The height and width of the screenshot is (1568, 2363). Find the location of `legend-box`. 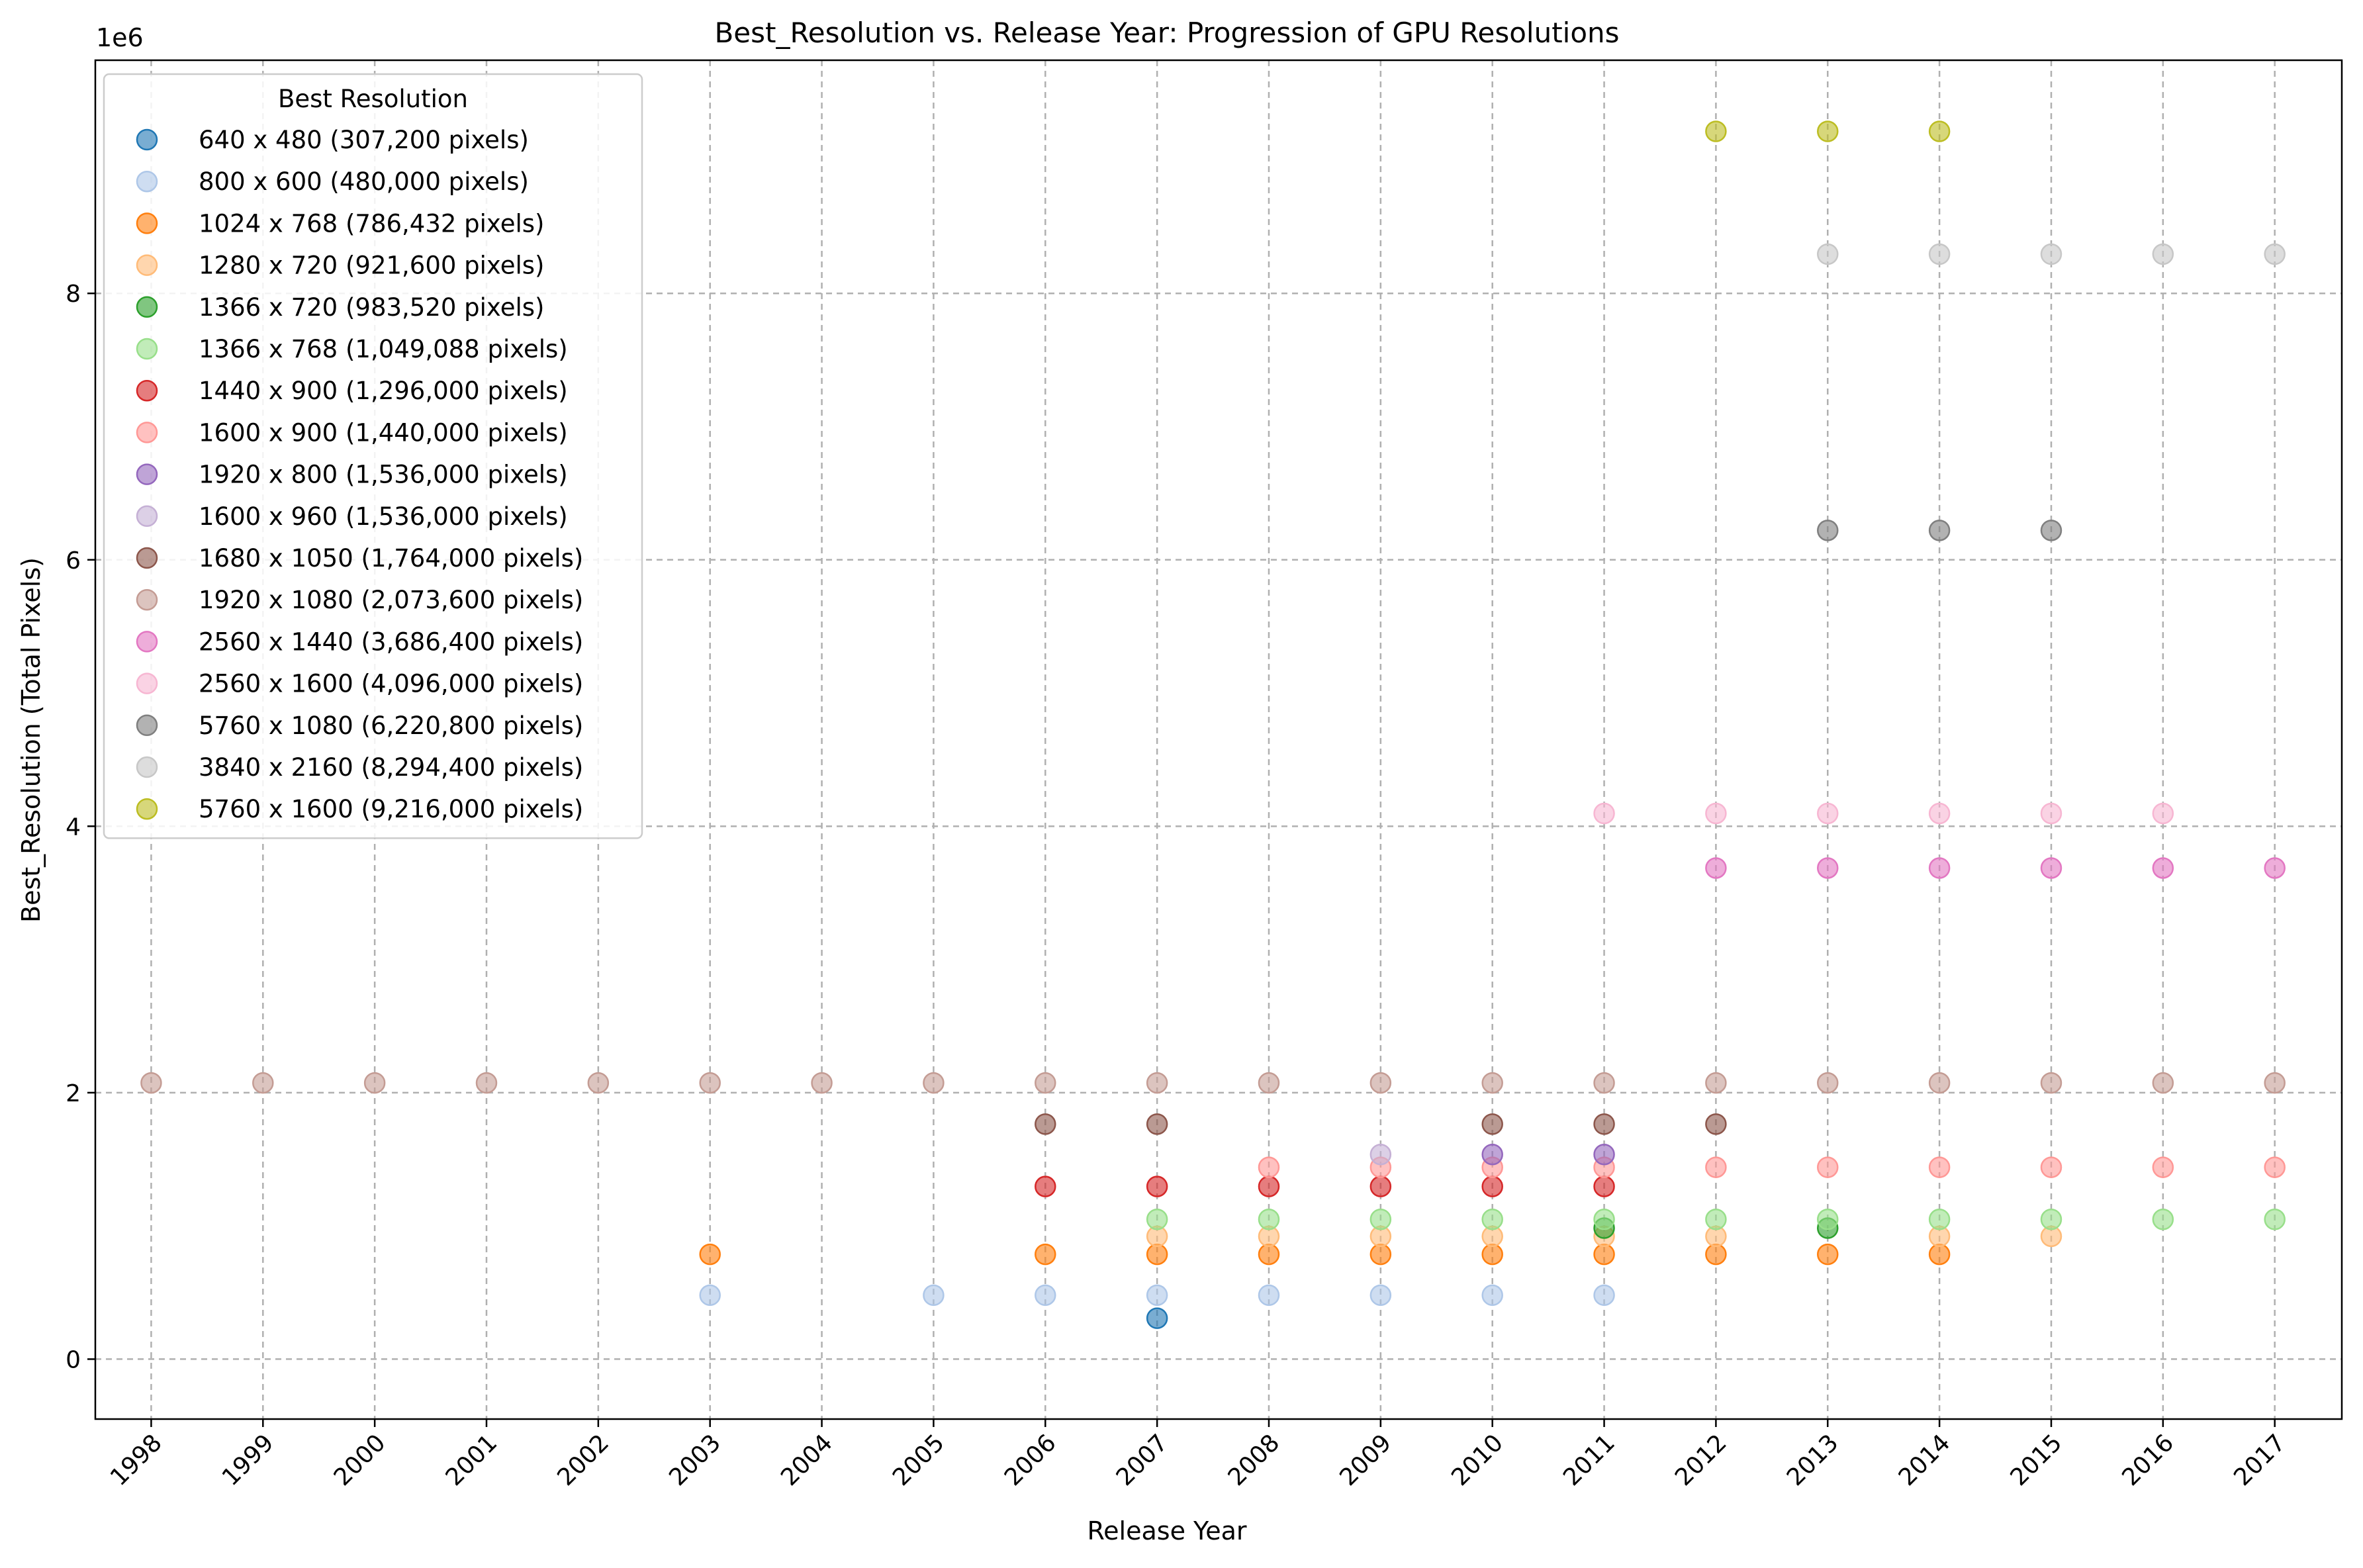

legend-box is located at coordinates (373, 456).